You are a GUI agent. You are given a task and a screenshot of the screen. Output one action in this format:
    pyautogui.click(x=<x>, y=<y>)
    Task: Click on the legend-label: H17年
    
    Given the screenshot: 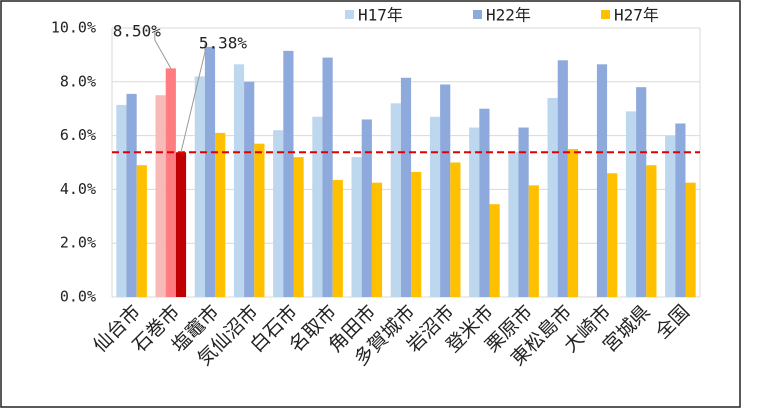 What is the action you would take?
    pyautogui.click(x=380, y=15)
    